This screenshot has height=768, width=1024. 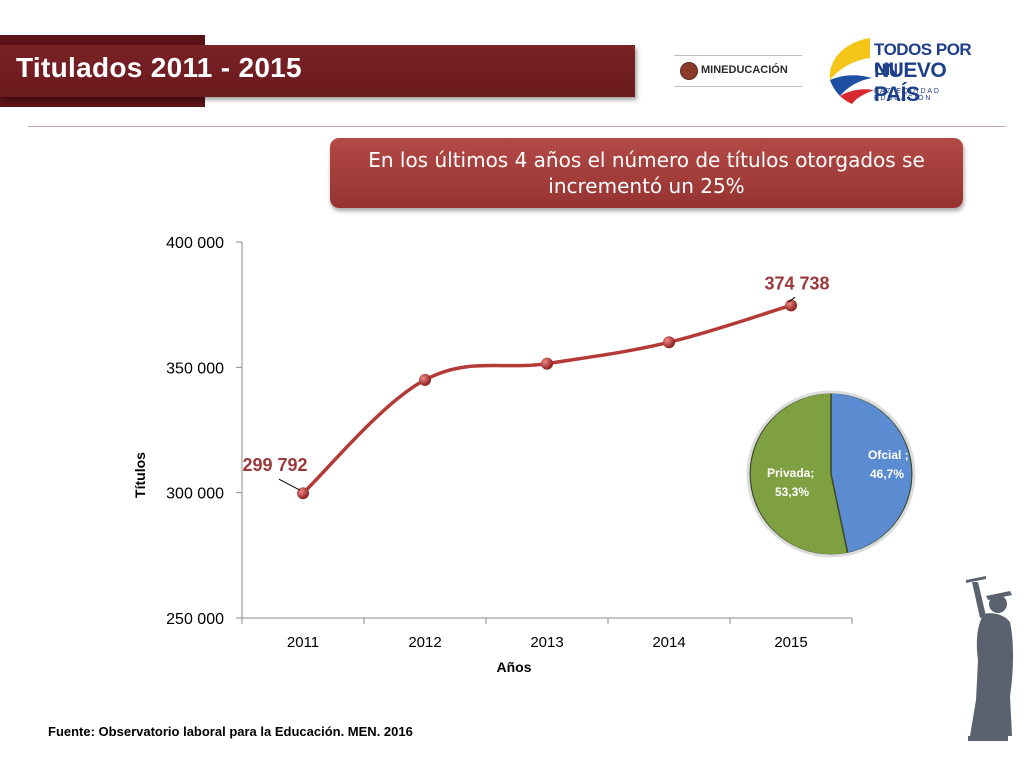 I want to click on pie-value-privada: 53,3%, so click(x=792, y=492).